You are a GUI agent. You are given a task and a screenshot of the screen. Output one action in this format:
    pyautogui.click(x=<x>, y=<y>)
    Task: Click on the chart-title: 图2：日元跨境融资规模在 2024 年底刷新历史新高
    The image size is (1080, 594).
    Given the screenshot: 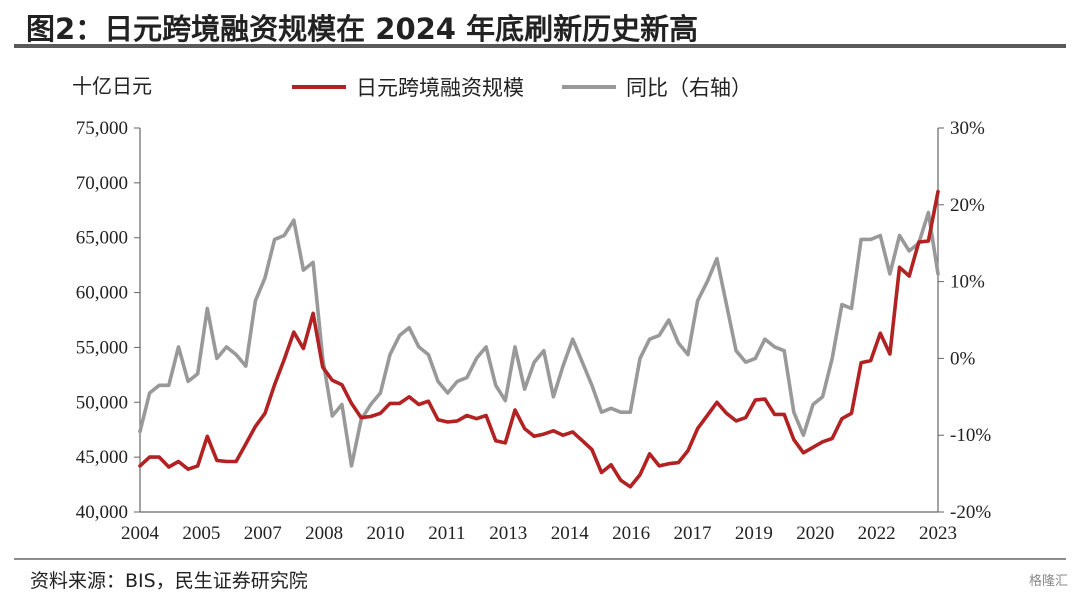 What is the action you would take?
    pyautogui.click(x=362, y=29)
    